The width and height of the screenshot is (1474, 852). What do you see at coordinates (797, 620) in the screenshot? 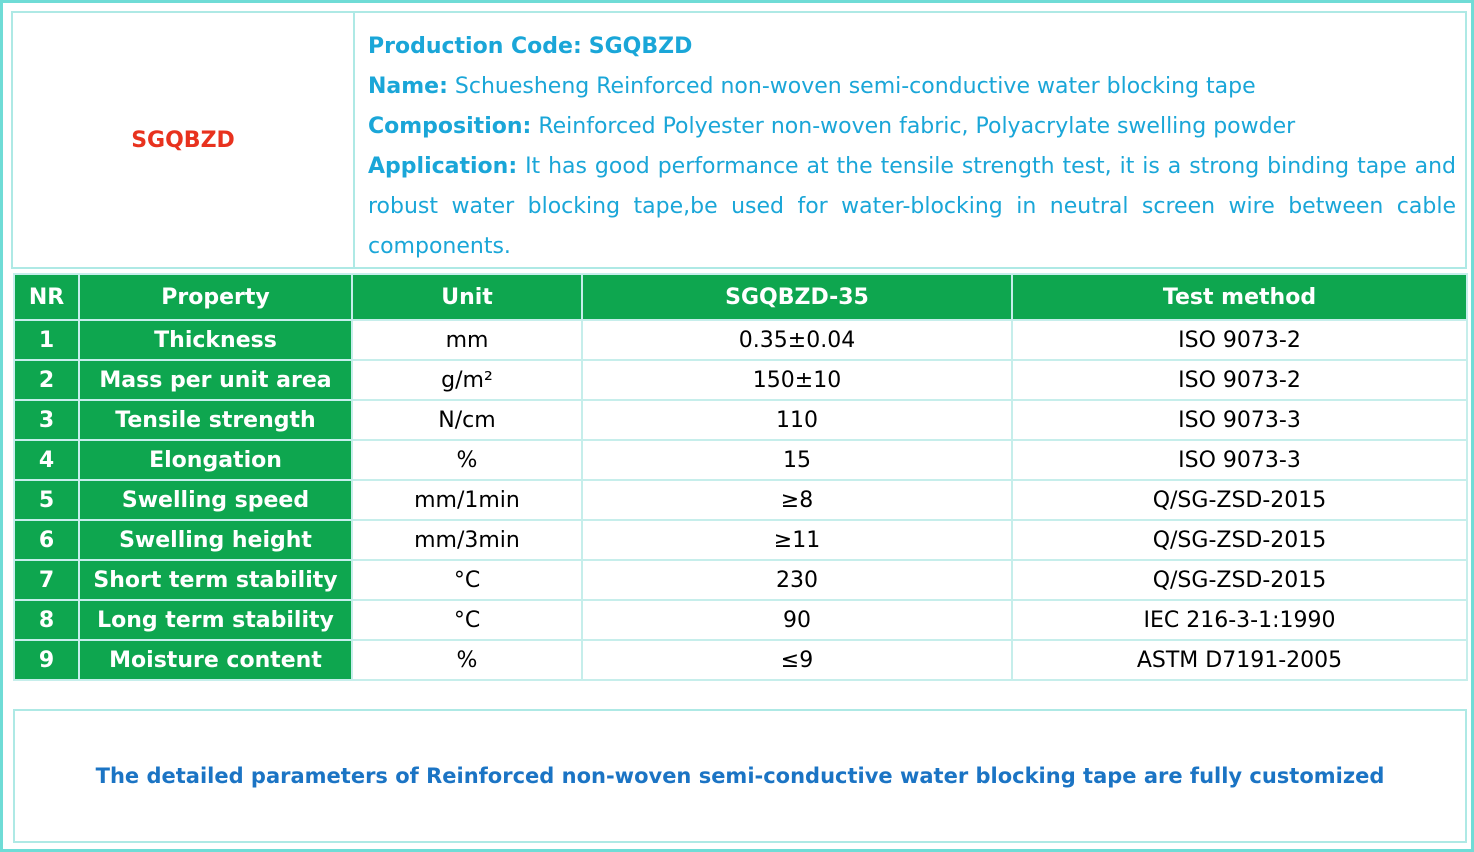
I see `cell: 90` at bounding box center [797, 620].